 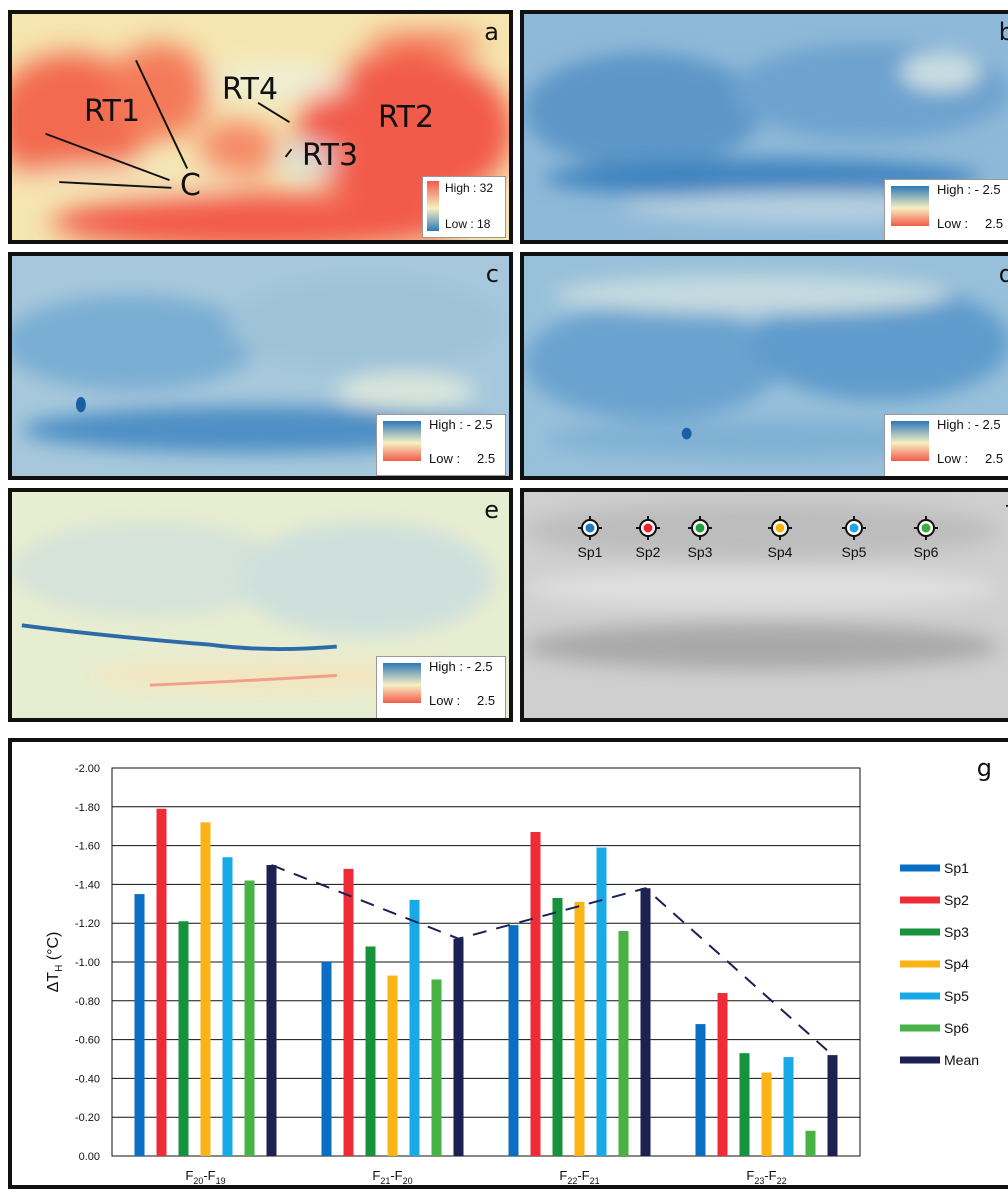 What do you see at coordinates (491, 32) in the screenshot?
I see `panel-letter-a: a` at bounding box center [491, 32].